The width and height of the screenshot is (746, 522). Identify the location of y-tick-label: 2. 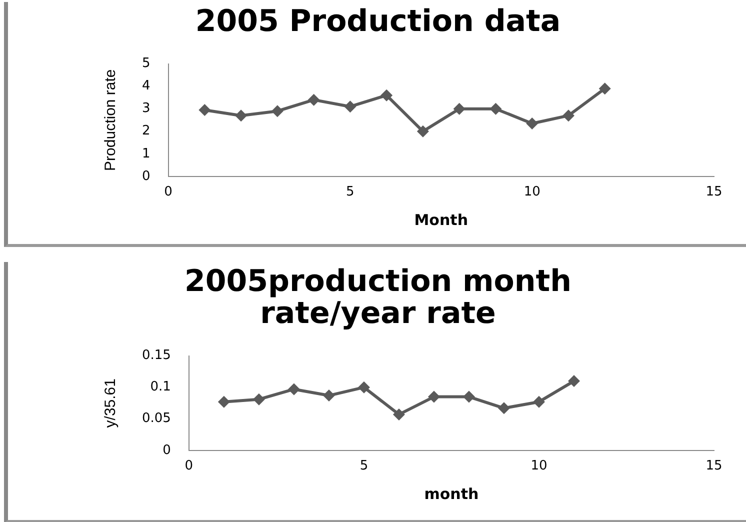
(146, 131).